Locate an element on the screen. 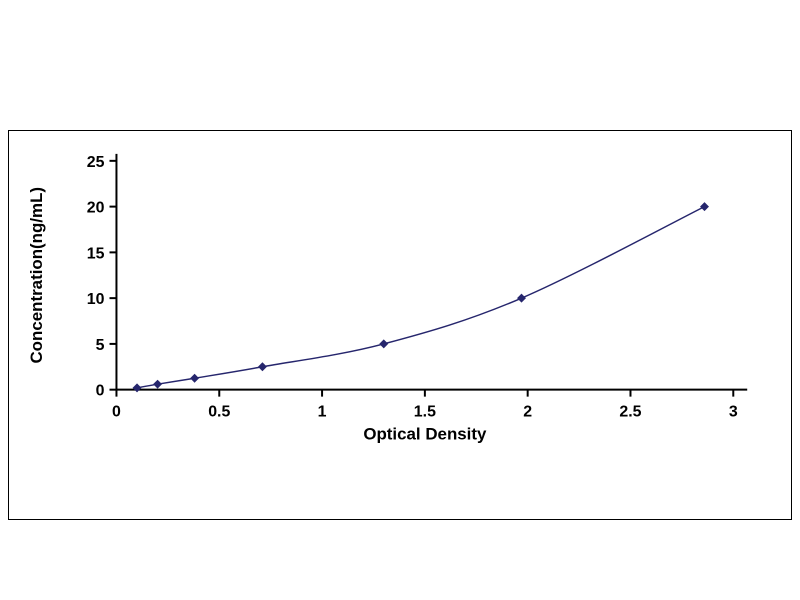  x-tick-label: 2 is located at coordinates (527, 412).